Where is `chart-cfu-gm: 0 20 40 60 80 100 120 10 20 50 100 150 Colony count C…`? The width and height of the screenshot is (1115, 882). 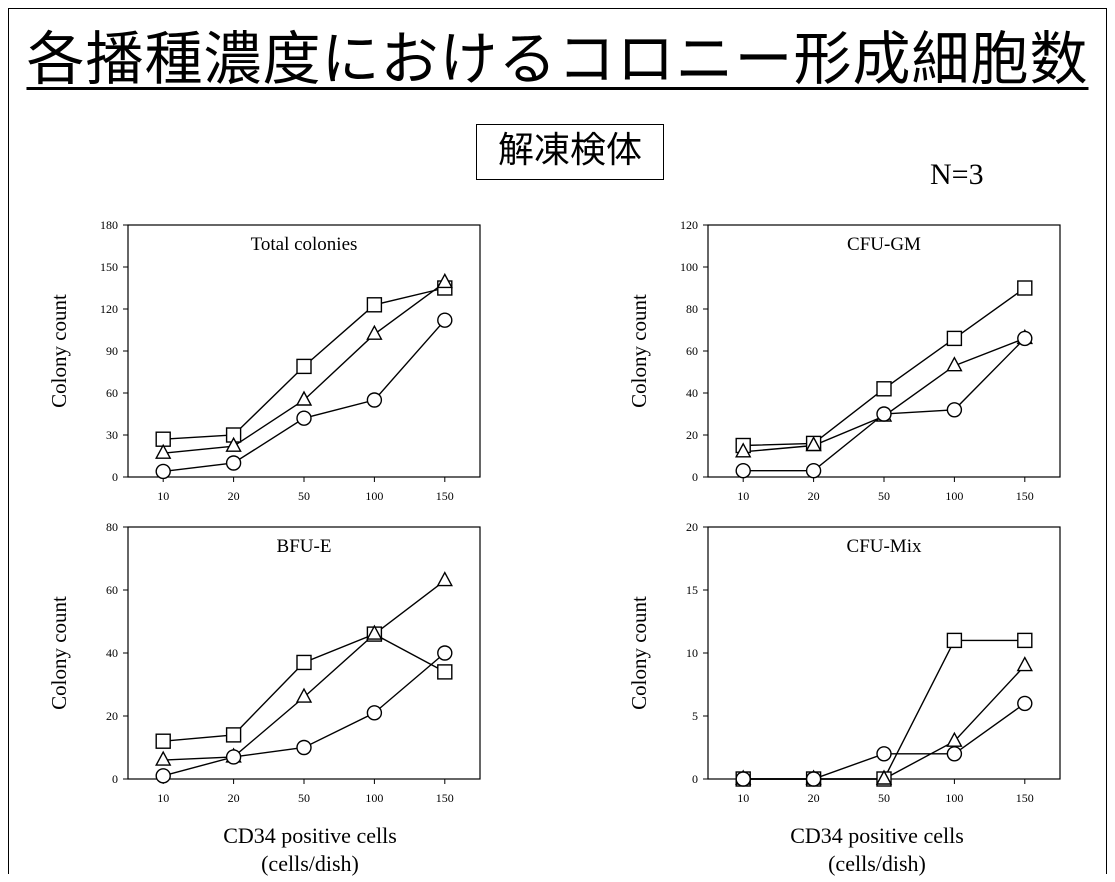
chart-cfu-gm: 0 20 40 60 80 100 120 10 20 50 100 150 Colony count C… is located at coordinates (844, 360).